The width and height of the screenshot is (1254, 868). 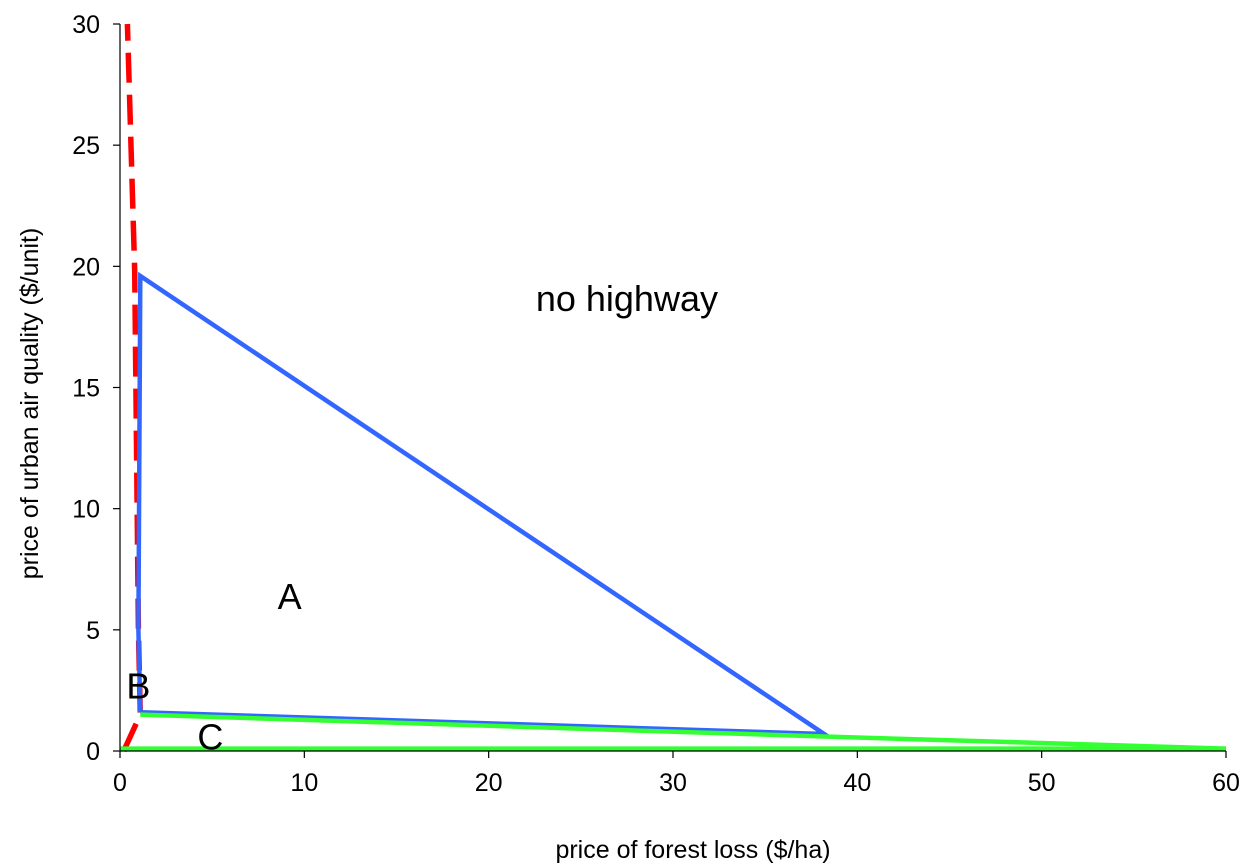 I want to click on annotation-label: no highway, so click(x=627, y=298).